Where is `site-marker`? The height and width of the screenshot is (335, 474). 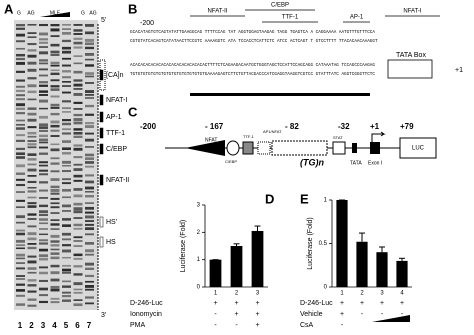
site-marker is located at coordinates (101, 222).